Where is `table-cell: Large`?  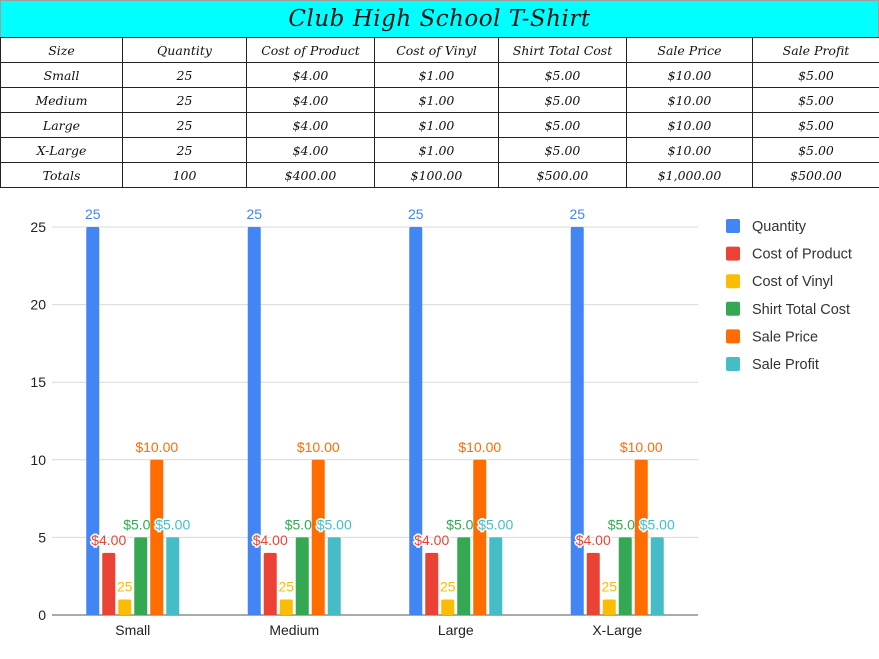
table-cell: Large is located at coordinates (62, 125).